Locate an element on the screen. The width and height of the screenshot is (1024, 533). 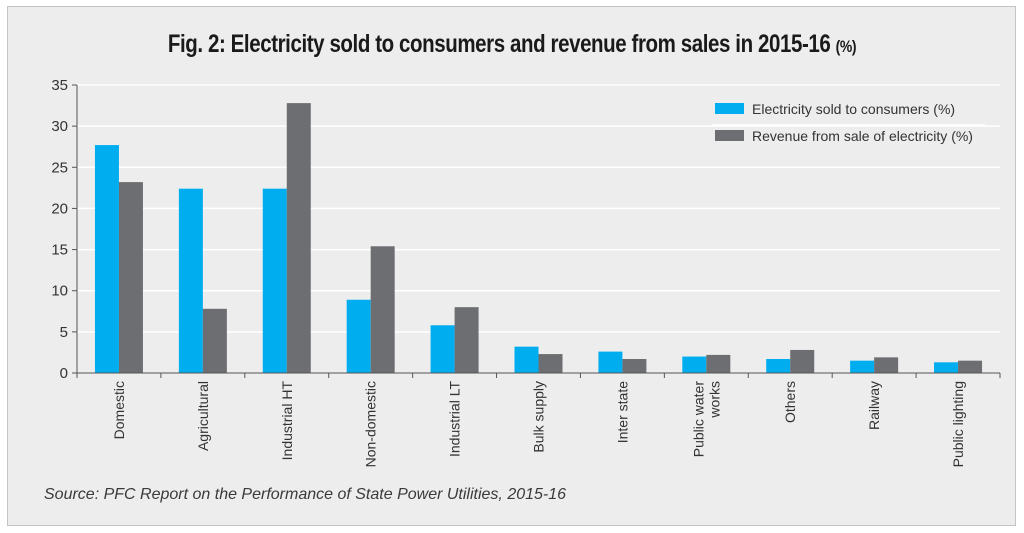
x-category-label: Inter state is located at coordinates (622, 412).